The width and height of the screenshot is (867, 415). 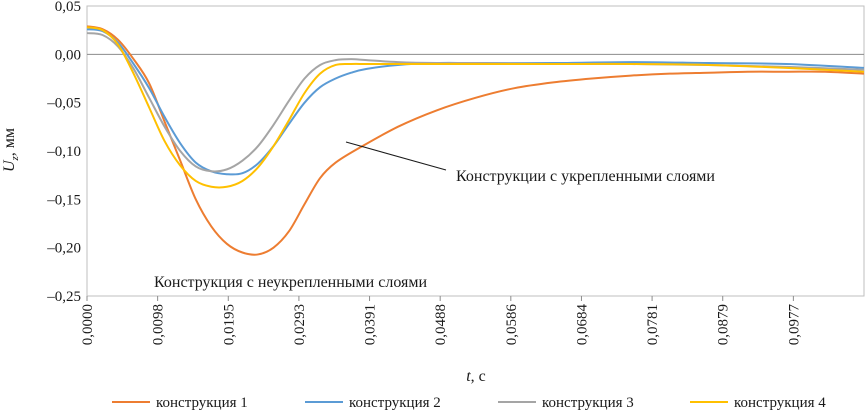 What do you see at coordinates (63, 200) in the screenshot?
I see `y-tick-label: –0,15` at bounding box center [63, 200].